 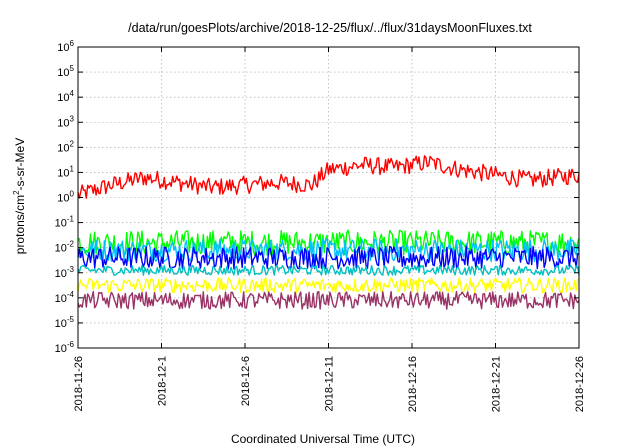 I want to click on y-tick-label: 10², so click(x=65, y=146).